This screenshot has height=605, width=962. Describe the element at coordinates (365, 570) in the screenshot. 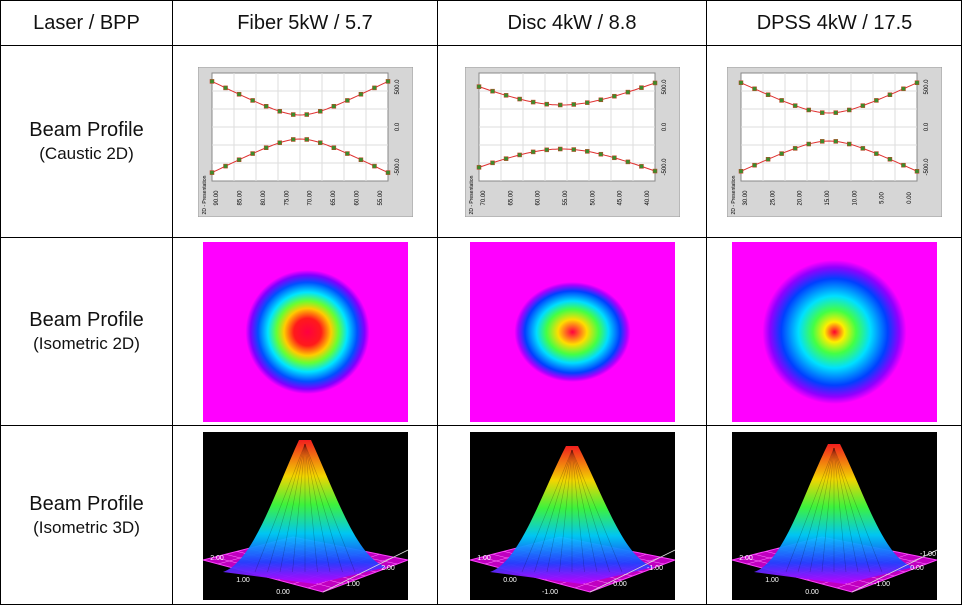

I see `axis-line` at that location.